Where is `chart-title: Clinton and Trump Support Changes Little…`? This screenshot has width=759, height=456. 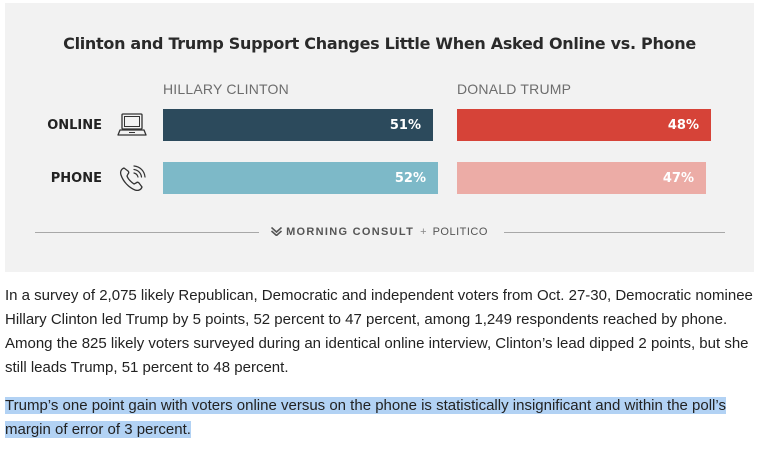 chart-title: Clinton and Trump Support Changes Little… is located at coordinates (379, 43).